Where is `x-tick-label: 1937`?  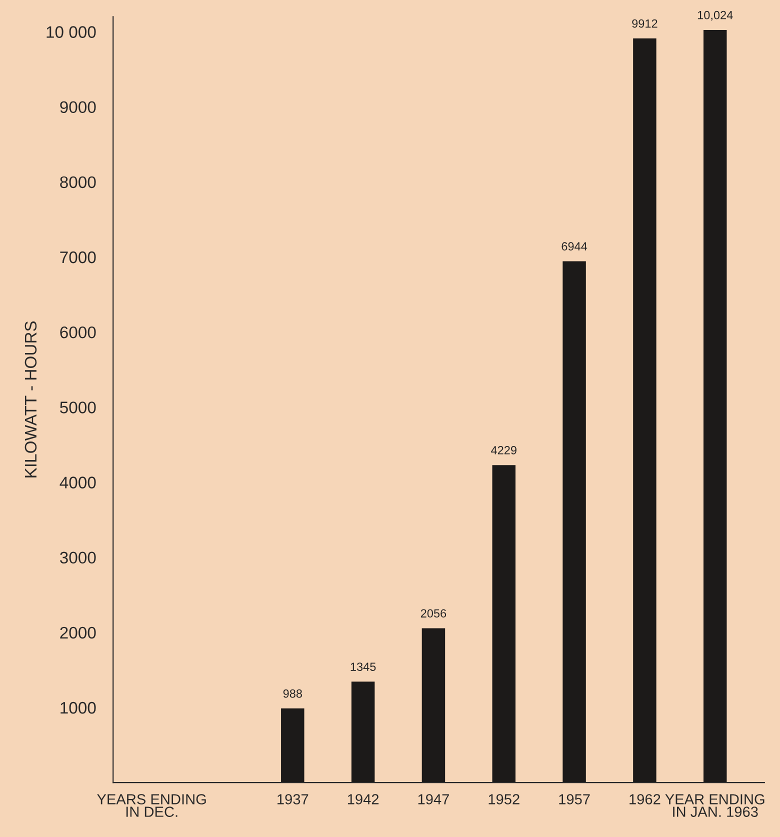
x-tick-label: 1937 is located at coordinates (293, 799).